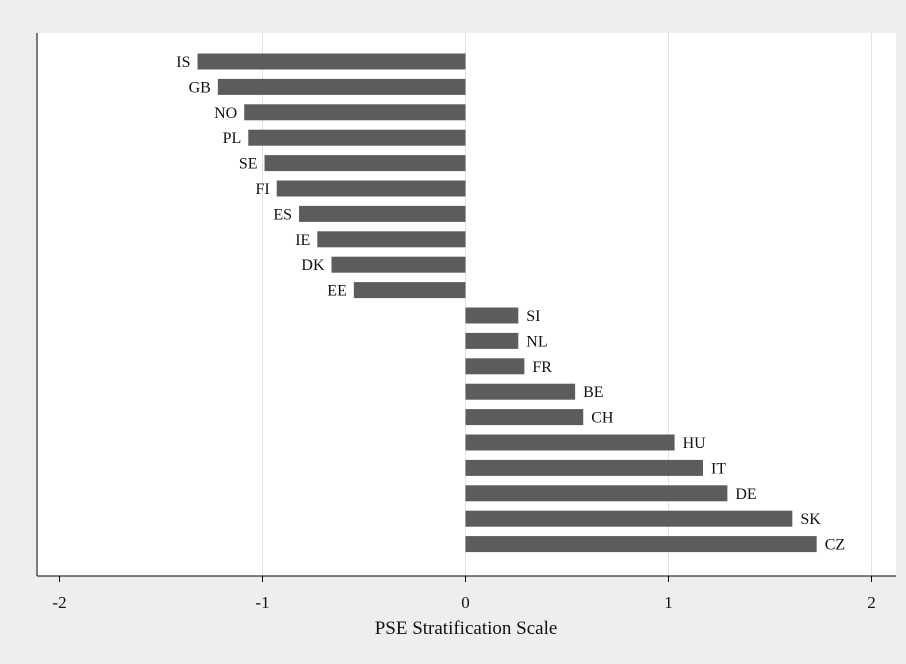 The image size is (906, 664). I want to click on bar-nl, so click(492, 340).